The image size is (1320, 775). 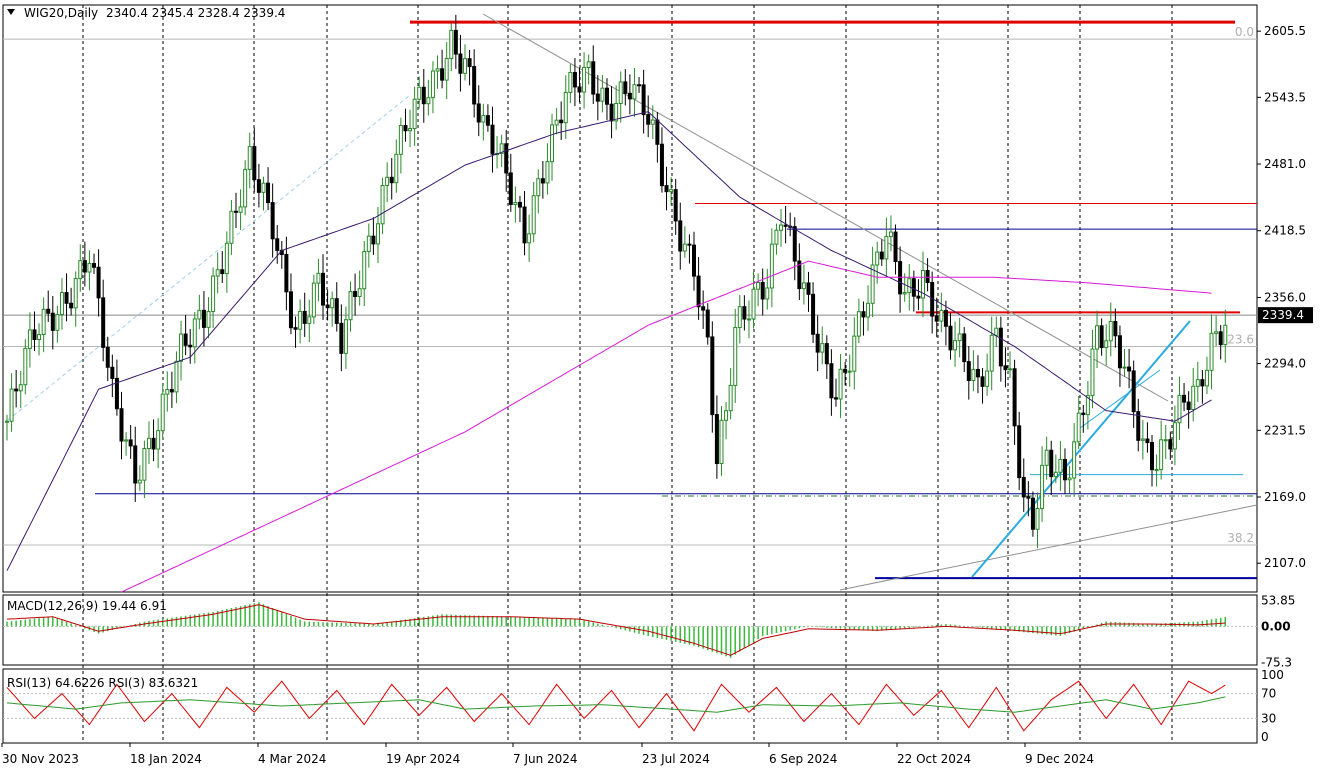 I want to click on rsi-panel-frame, so click(x=630, y=706).